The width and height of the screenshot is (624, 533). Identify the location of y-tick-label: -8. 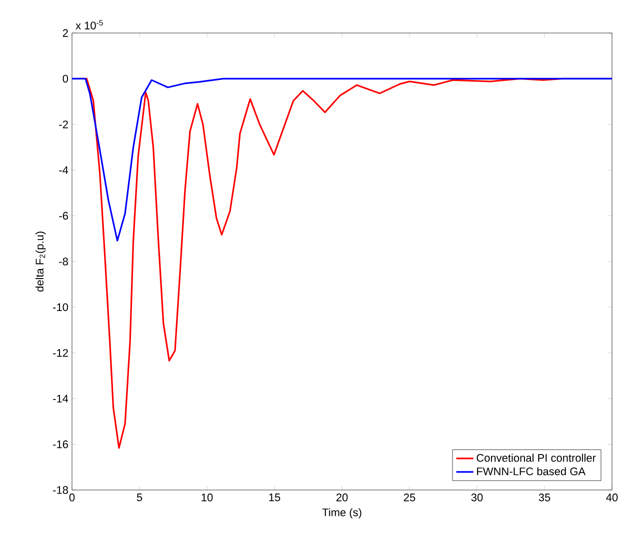
(63, 262).